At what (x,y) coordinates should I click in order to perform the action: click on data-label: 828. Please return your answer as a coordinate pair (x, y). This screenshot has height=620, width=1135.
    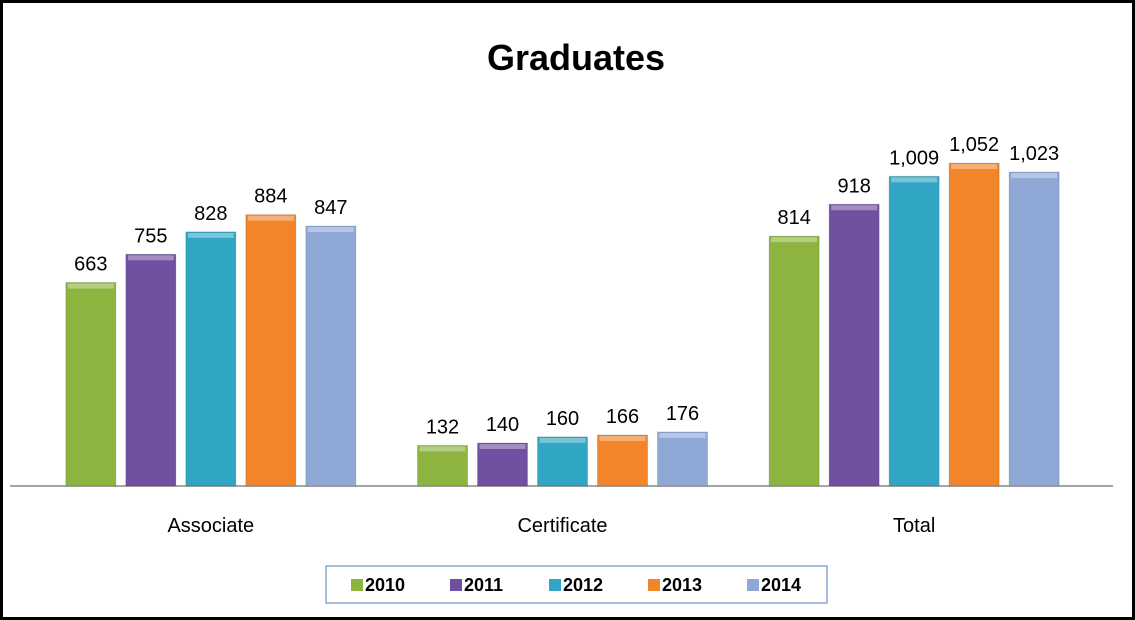
    Looking at the image, I should click on (210, 214).